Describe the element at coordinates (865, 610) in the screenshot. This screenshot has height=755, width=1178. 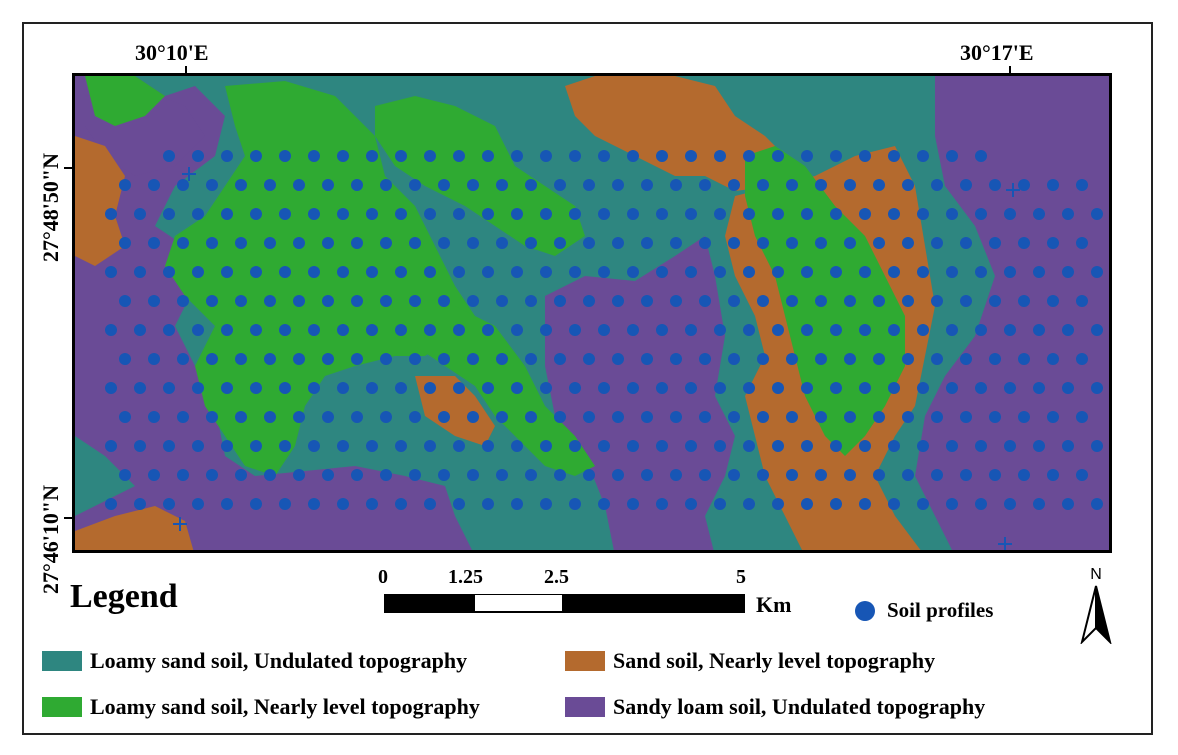
I see `profile-dot-icon` at that location.